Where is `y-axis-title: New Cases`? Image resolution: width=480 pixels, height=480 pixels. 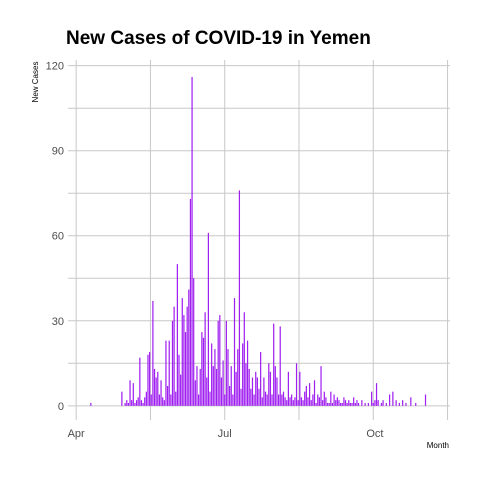 y-axis-title: New Cases is located at coordinates (35, 82).